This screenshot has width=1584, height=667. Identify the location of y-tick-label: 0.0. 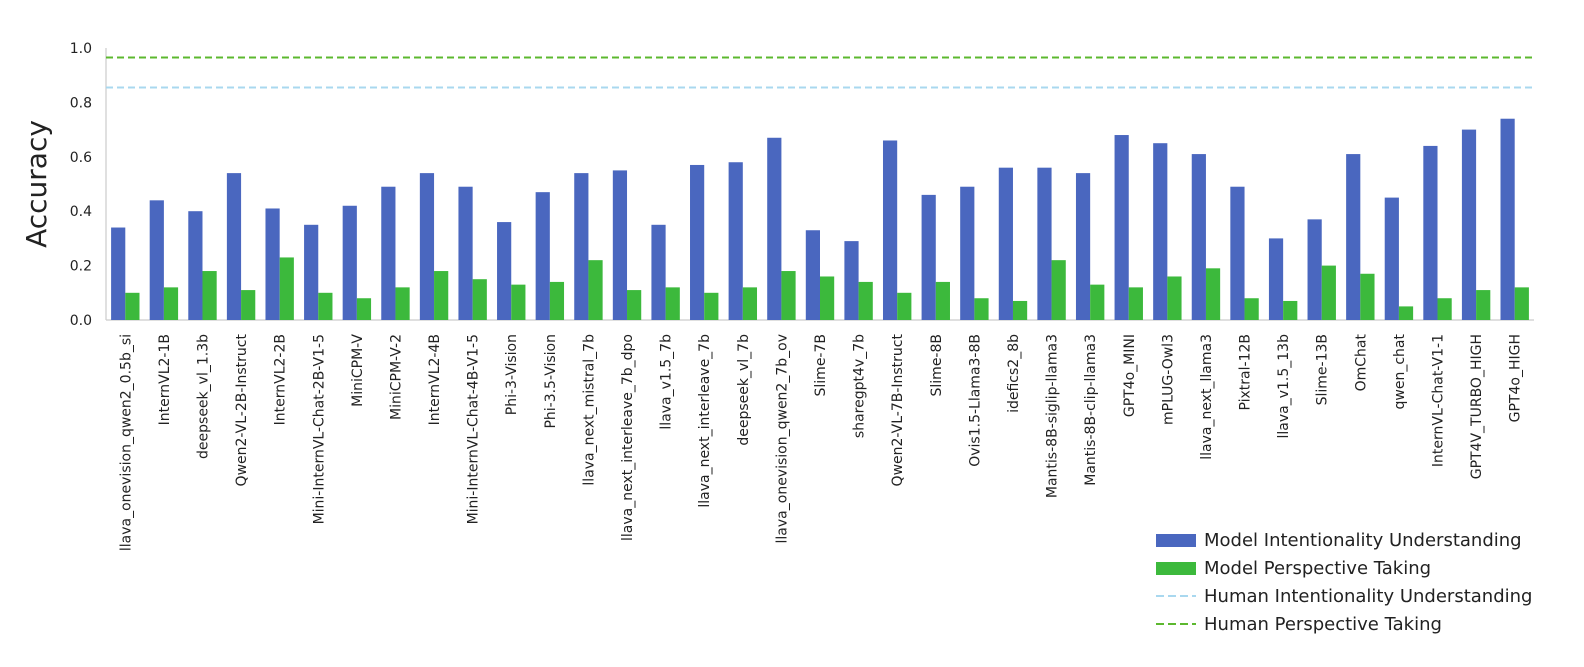
(81, 321).